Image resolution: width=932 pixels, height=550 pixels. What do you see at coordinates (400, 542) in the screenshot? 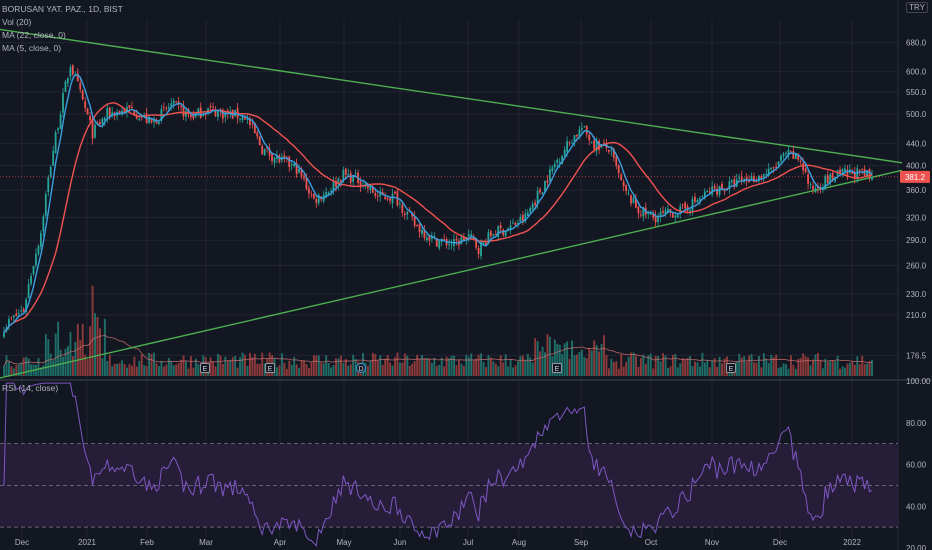
I see `time-tick-label: Jun` at bounding box center [400, 542].